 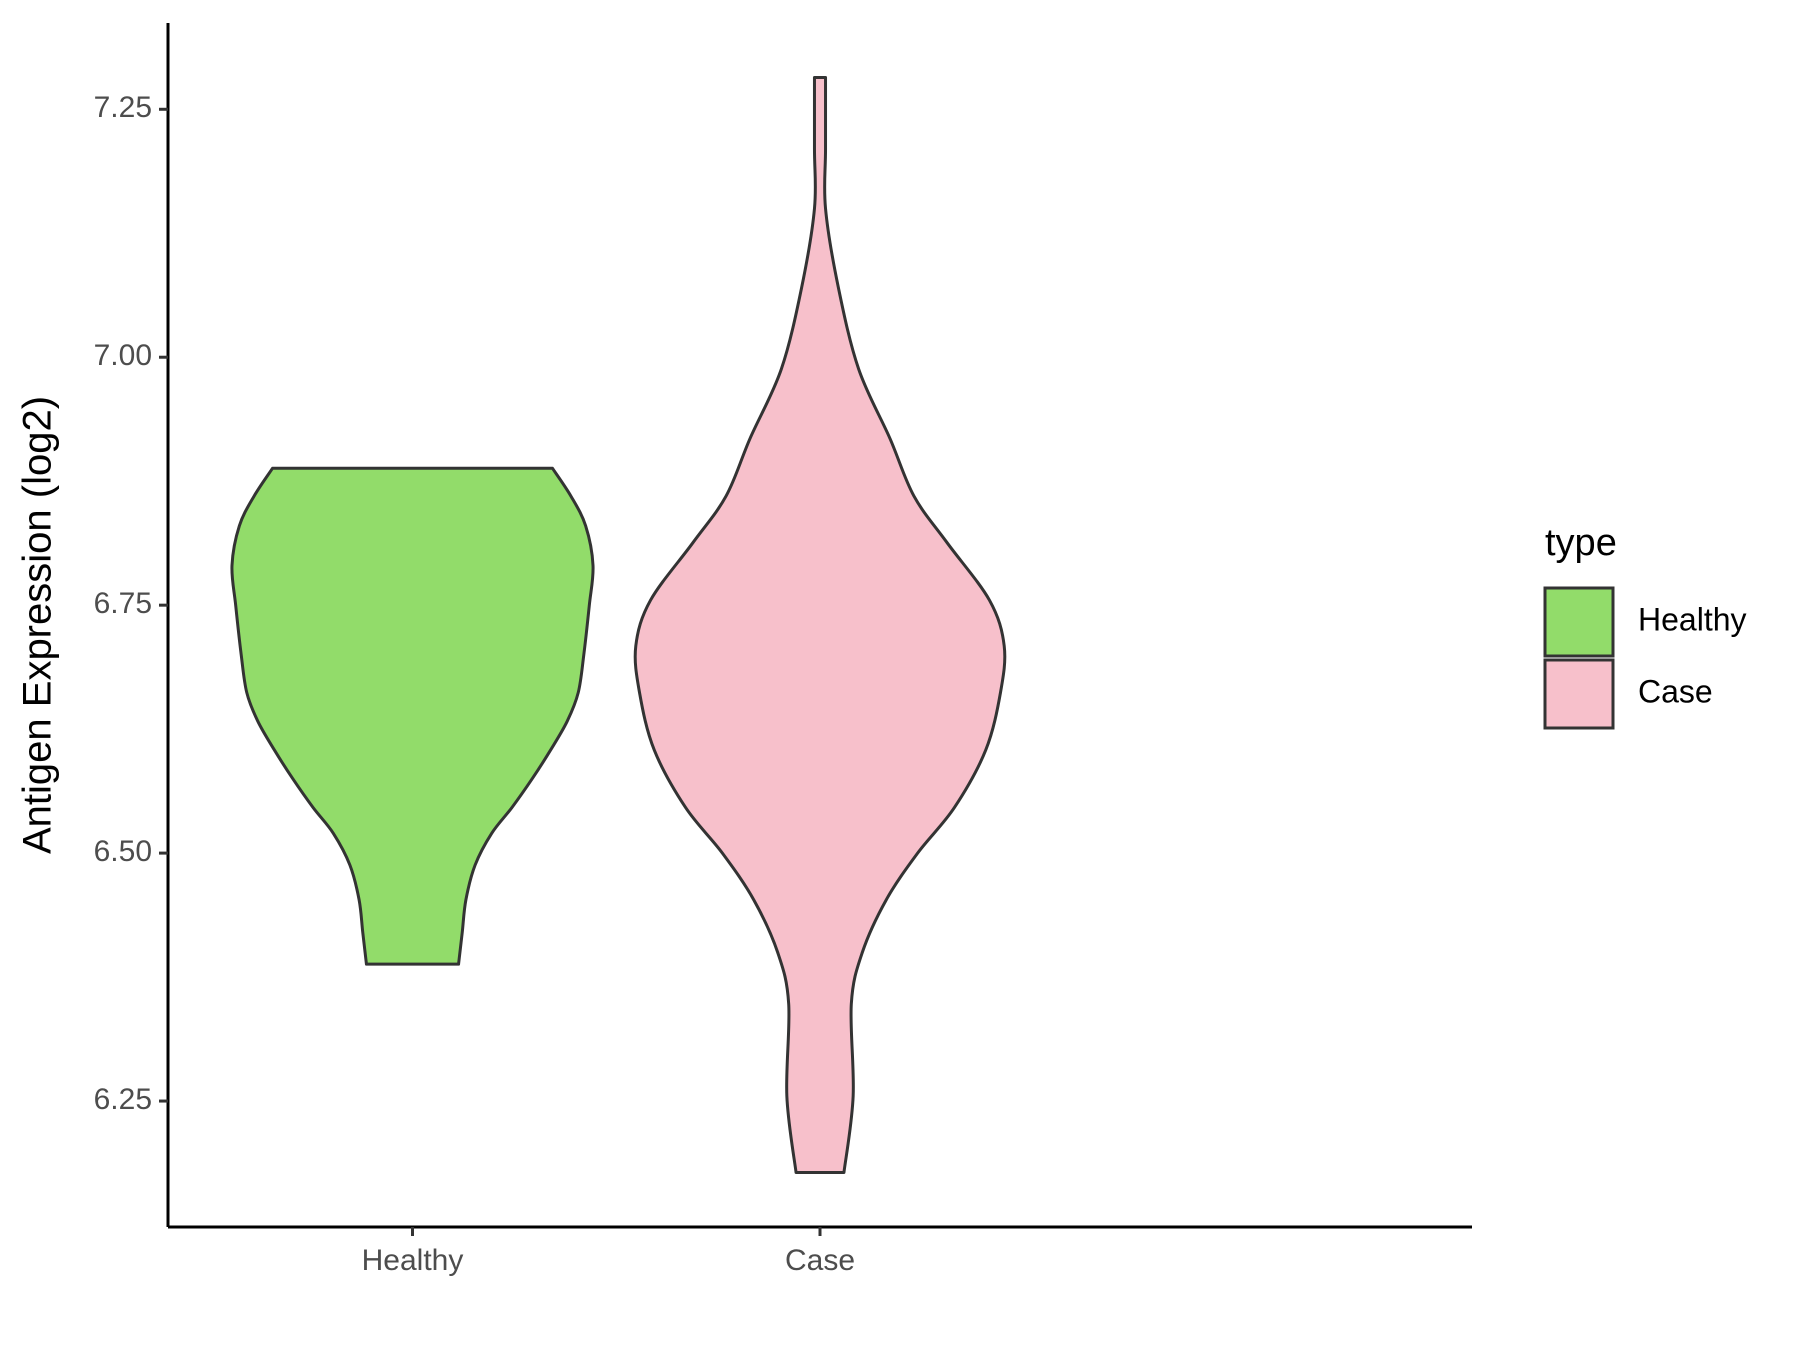 What do you see at coordinates (123, 107) in the screenshot?
I see `y-tick-label: 7.25` at bounding box center [123, 107].